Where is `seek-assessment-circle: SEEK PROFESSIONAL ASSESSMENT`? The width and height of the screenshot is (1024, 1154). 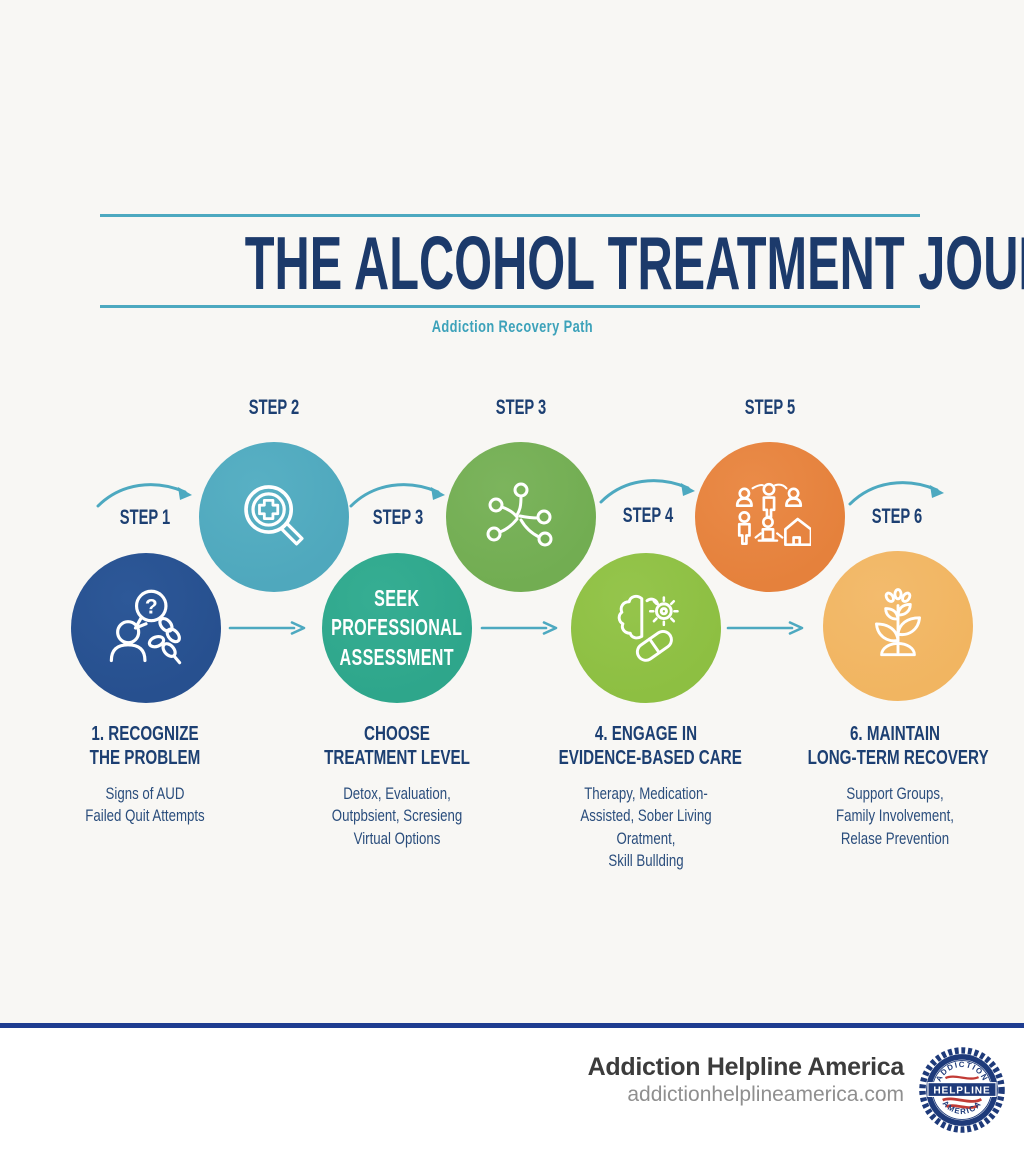 seek-assessment-circle: SEEK PROFESSIONAL ASSESSMENT is located at coordinates (397, 628).